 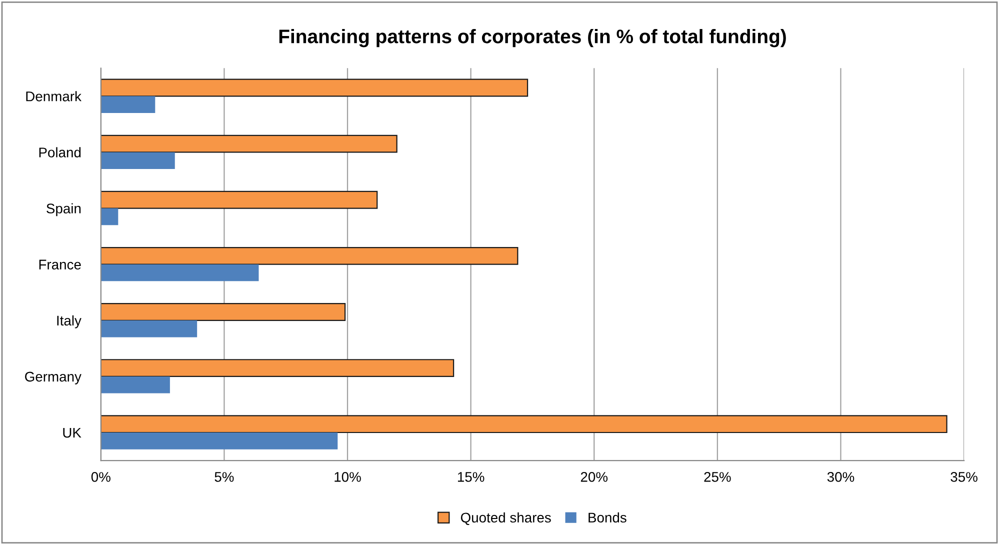 What do you see at coordinates (607, 517) in the screenshot?
I see `legend-label: Bonds` at bounding box center [607, 517].